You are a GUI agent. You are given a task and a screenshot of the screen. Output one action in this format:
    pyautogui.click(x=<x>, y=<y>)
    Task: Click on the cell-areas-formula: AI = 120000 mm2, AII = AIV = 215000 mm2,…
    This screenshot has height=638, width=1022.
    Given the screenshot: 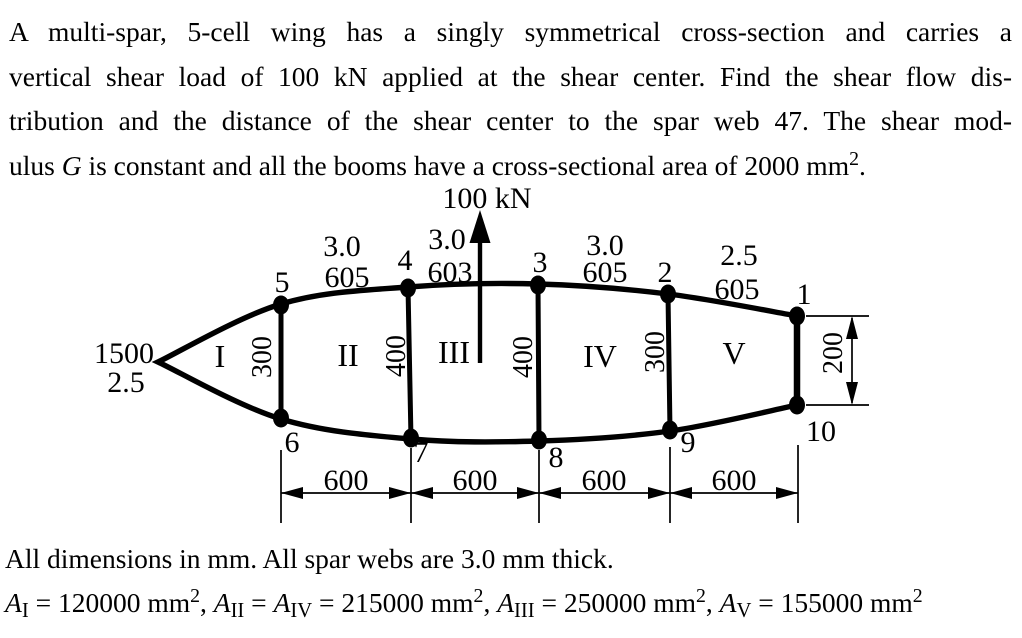 What is the action you would take?
    pyautogui.click(x=464, y=603)
    